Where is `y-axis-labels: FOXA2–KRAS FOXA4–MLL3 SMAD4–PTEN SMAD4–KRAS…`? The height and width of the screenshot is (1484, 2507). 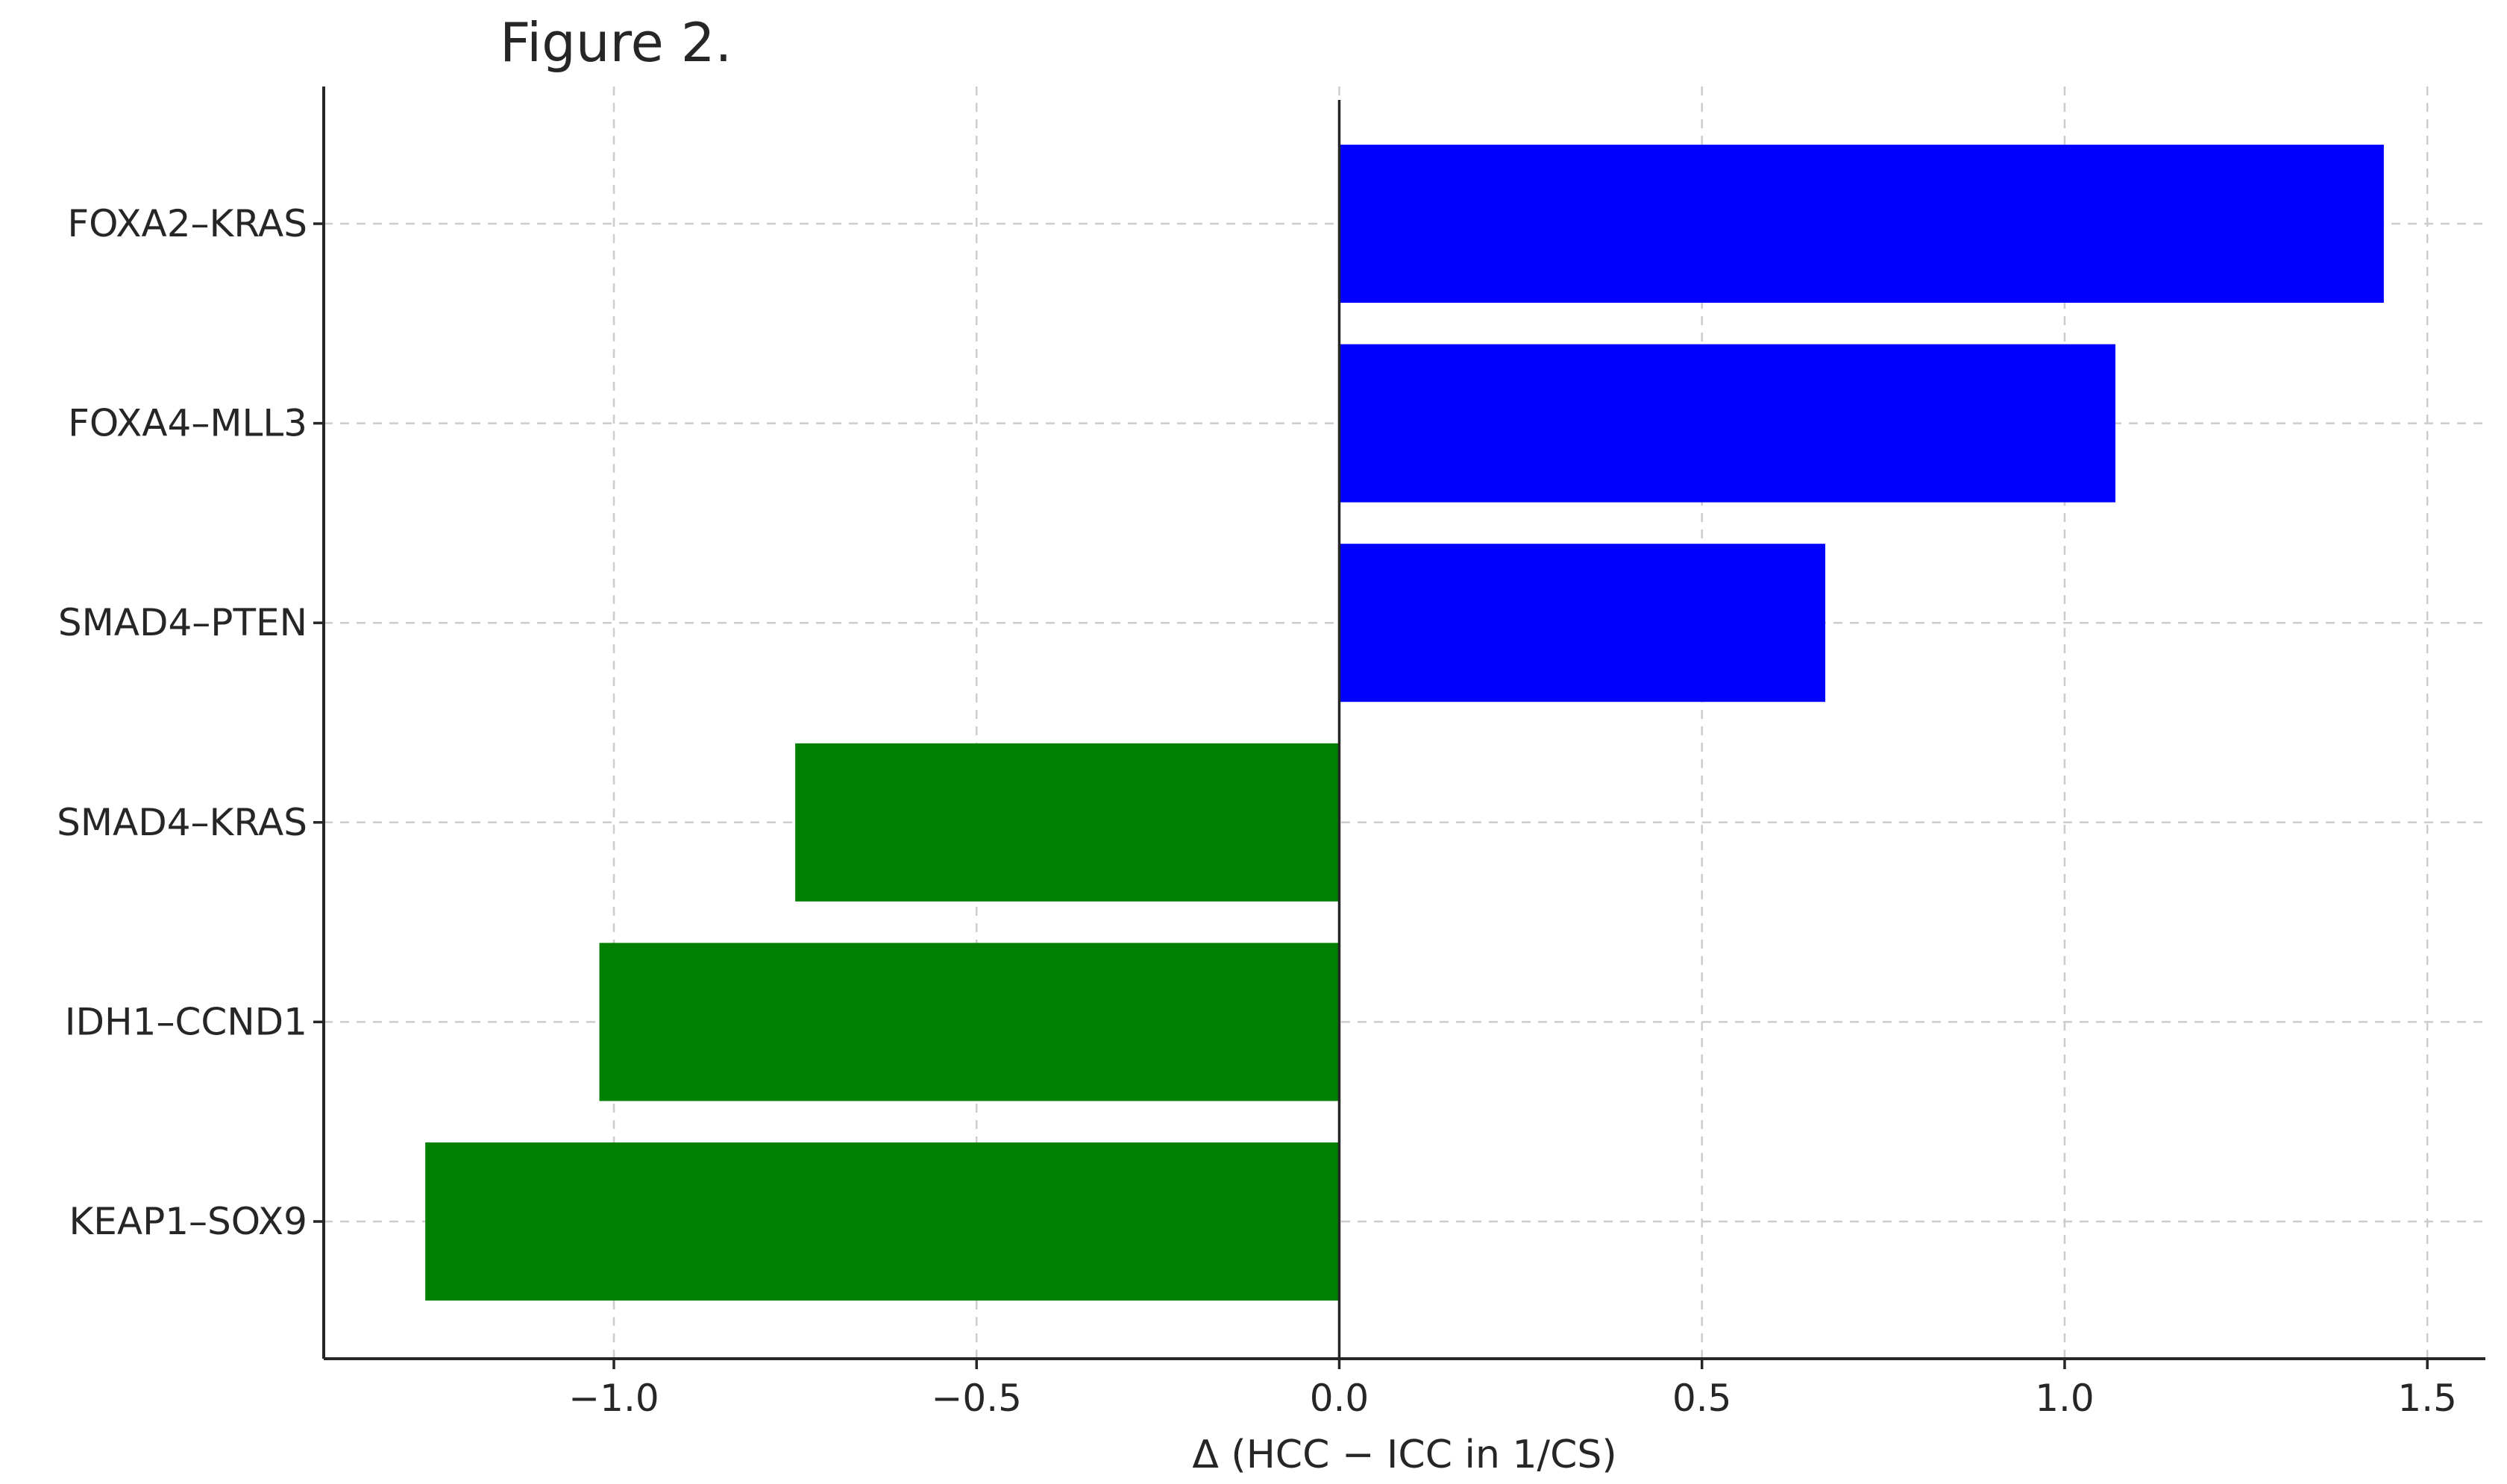 y-axis-labels: FOXA2–KRAS FOXA4–MLL3 SMAD4–PTEN SMAD4–KRAS… is located at coordinates (191, 723).